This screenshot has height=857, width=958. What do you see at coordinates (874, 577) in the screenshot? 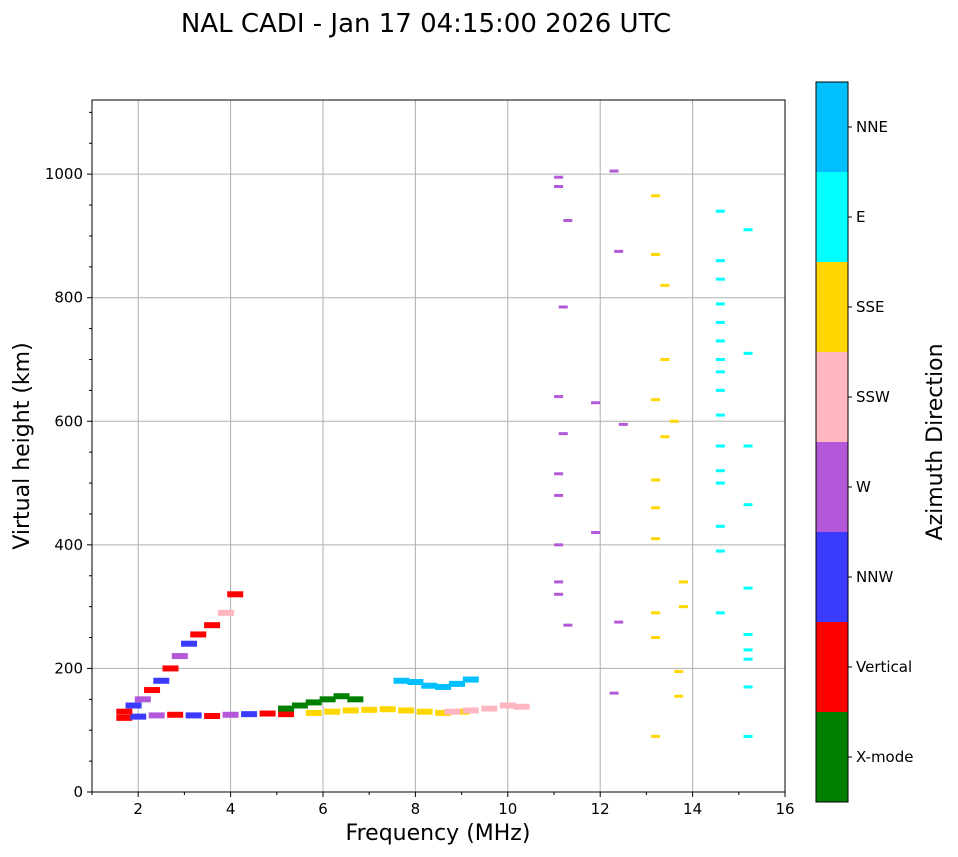
I see `colorbar-category-label: NNW` at bounding box center [874, 577].